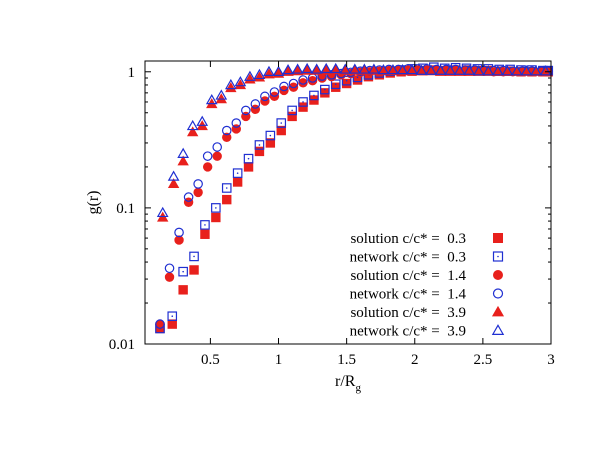 The image size is (598, 467). Describe the element at coordinates (93, 203) in the screenshot. I see `y-axis-title: g(r)` at that location.